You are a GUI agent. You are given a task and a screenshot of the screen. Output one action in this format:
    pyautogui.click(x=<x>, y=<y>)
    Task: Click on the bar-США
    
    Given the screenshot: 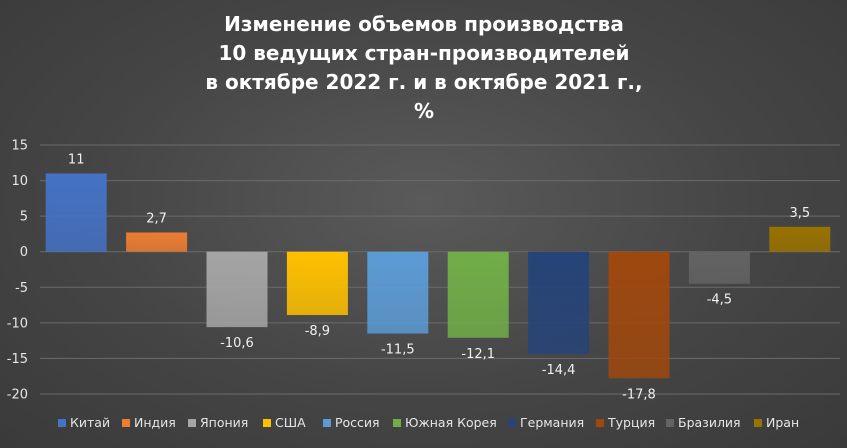 What is the action you would take?
    pyautogui.click(x=317, y=283)
    